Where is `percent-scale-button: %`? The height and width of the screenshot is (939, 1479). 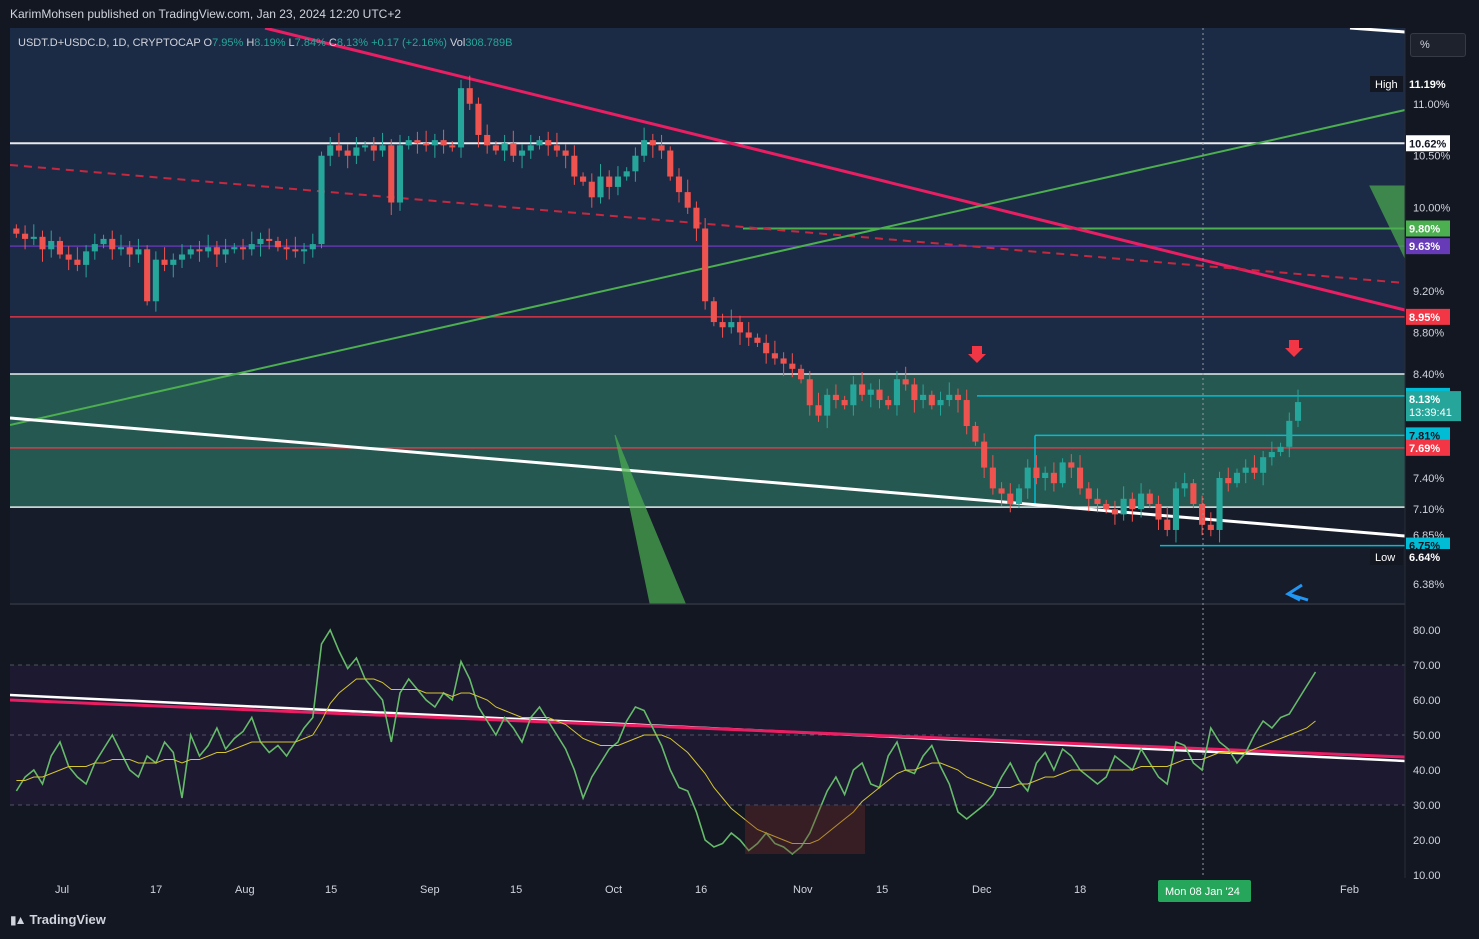 percent-scale-button: % is located at coordinates (1438, 45).